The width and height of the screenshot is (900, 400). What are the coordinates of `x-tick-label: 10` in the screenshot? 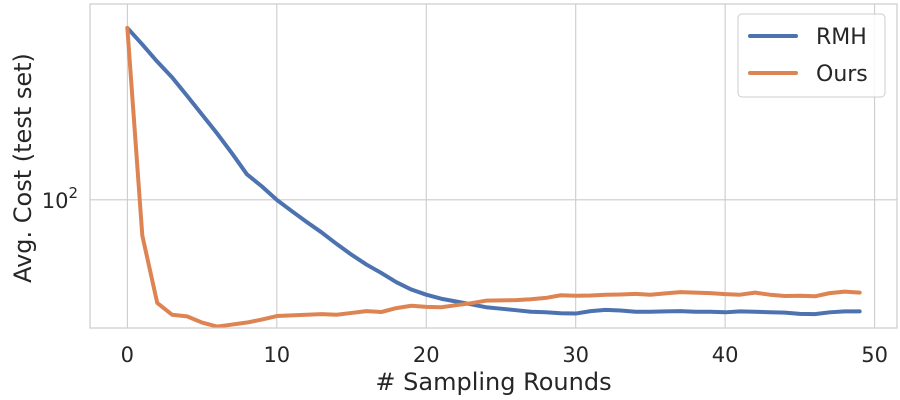 It's located at (276, 355).